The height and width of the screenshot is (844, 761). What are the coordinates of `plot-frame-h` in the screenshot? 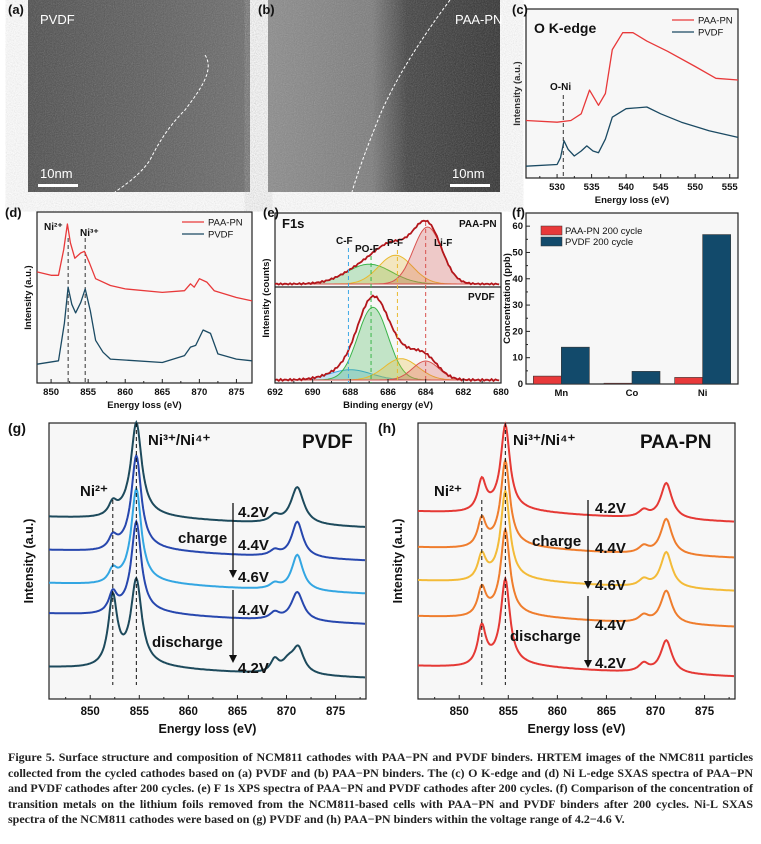 It's located at (576, 561).